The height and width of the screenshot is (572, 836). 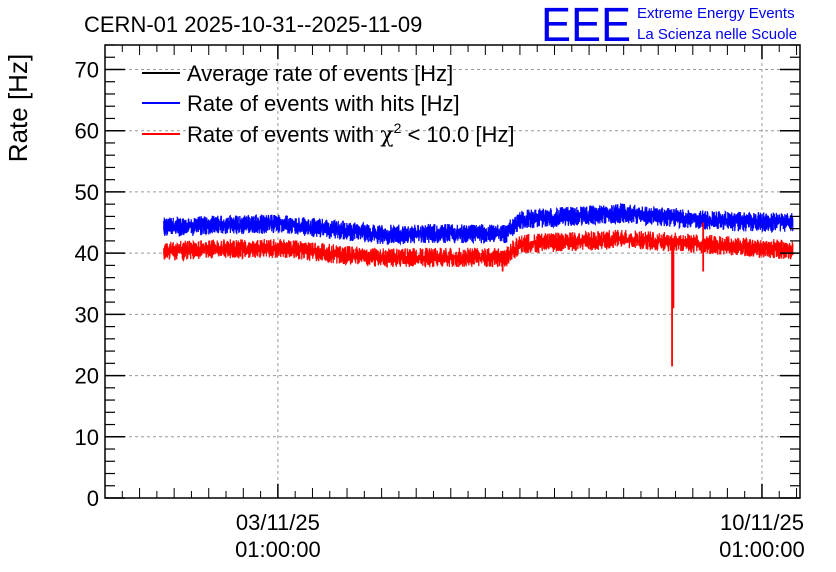 I want to click on x-tick-label-date: 03/11/25, so click(x=278, y=522).